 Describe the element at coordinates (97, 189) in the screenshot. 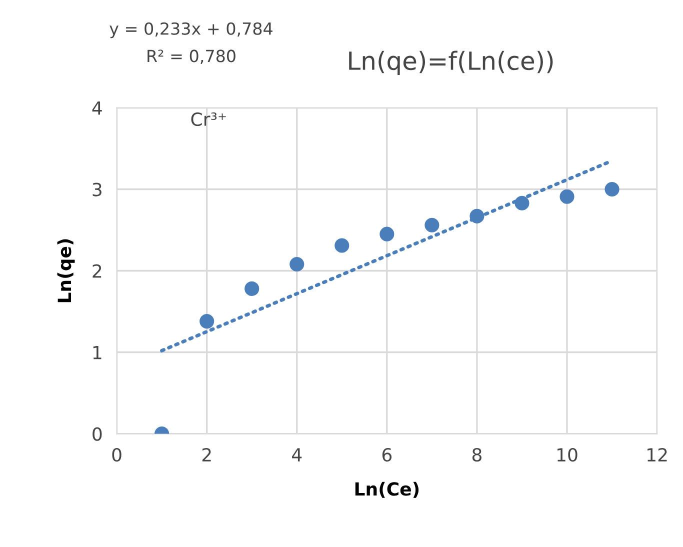

I see `y-tick-label: 3` at that location.